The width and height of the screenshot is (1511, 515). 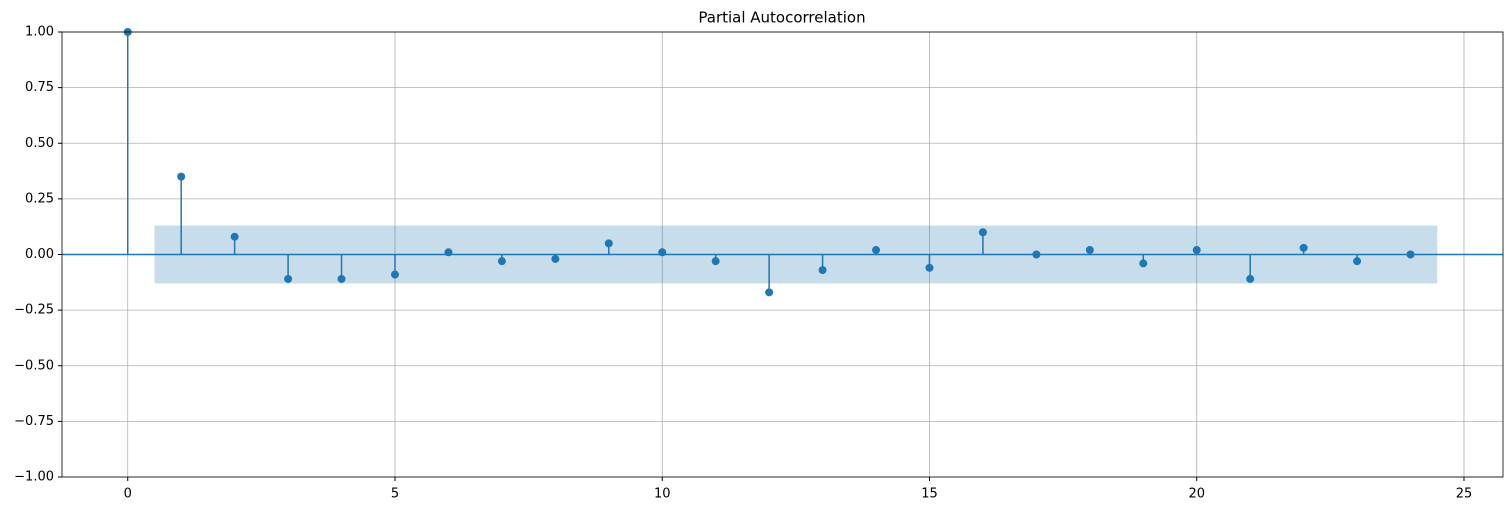 What do you see at coordinates (39, 32) in the screenshot?
I see `y-tick-label: 1.00` at bounding box center [39, 32].